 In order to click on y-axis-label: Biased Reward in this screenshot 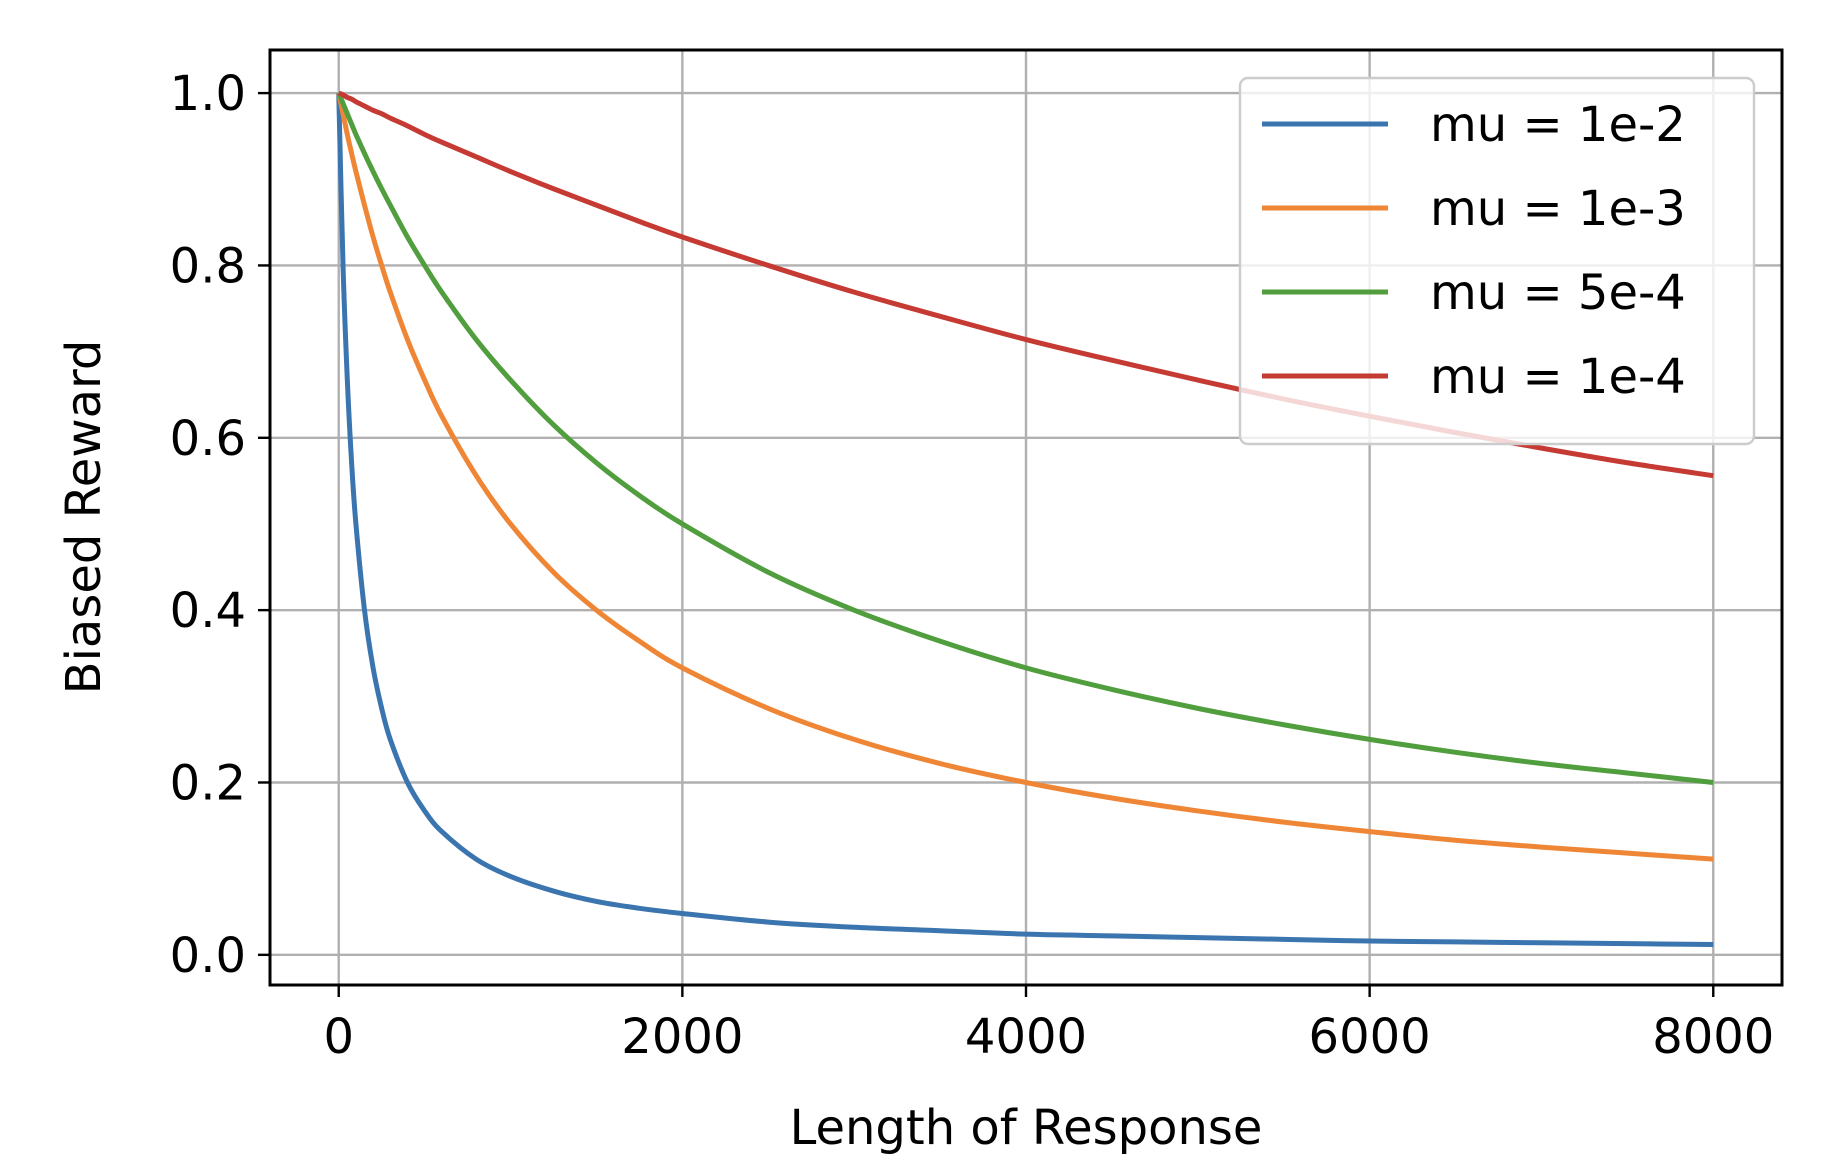, I will do `click(84, 517)`.